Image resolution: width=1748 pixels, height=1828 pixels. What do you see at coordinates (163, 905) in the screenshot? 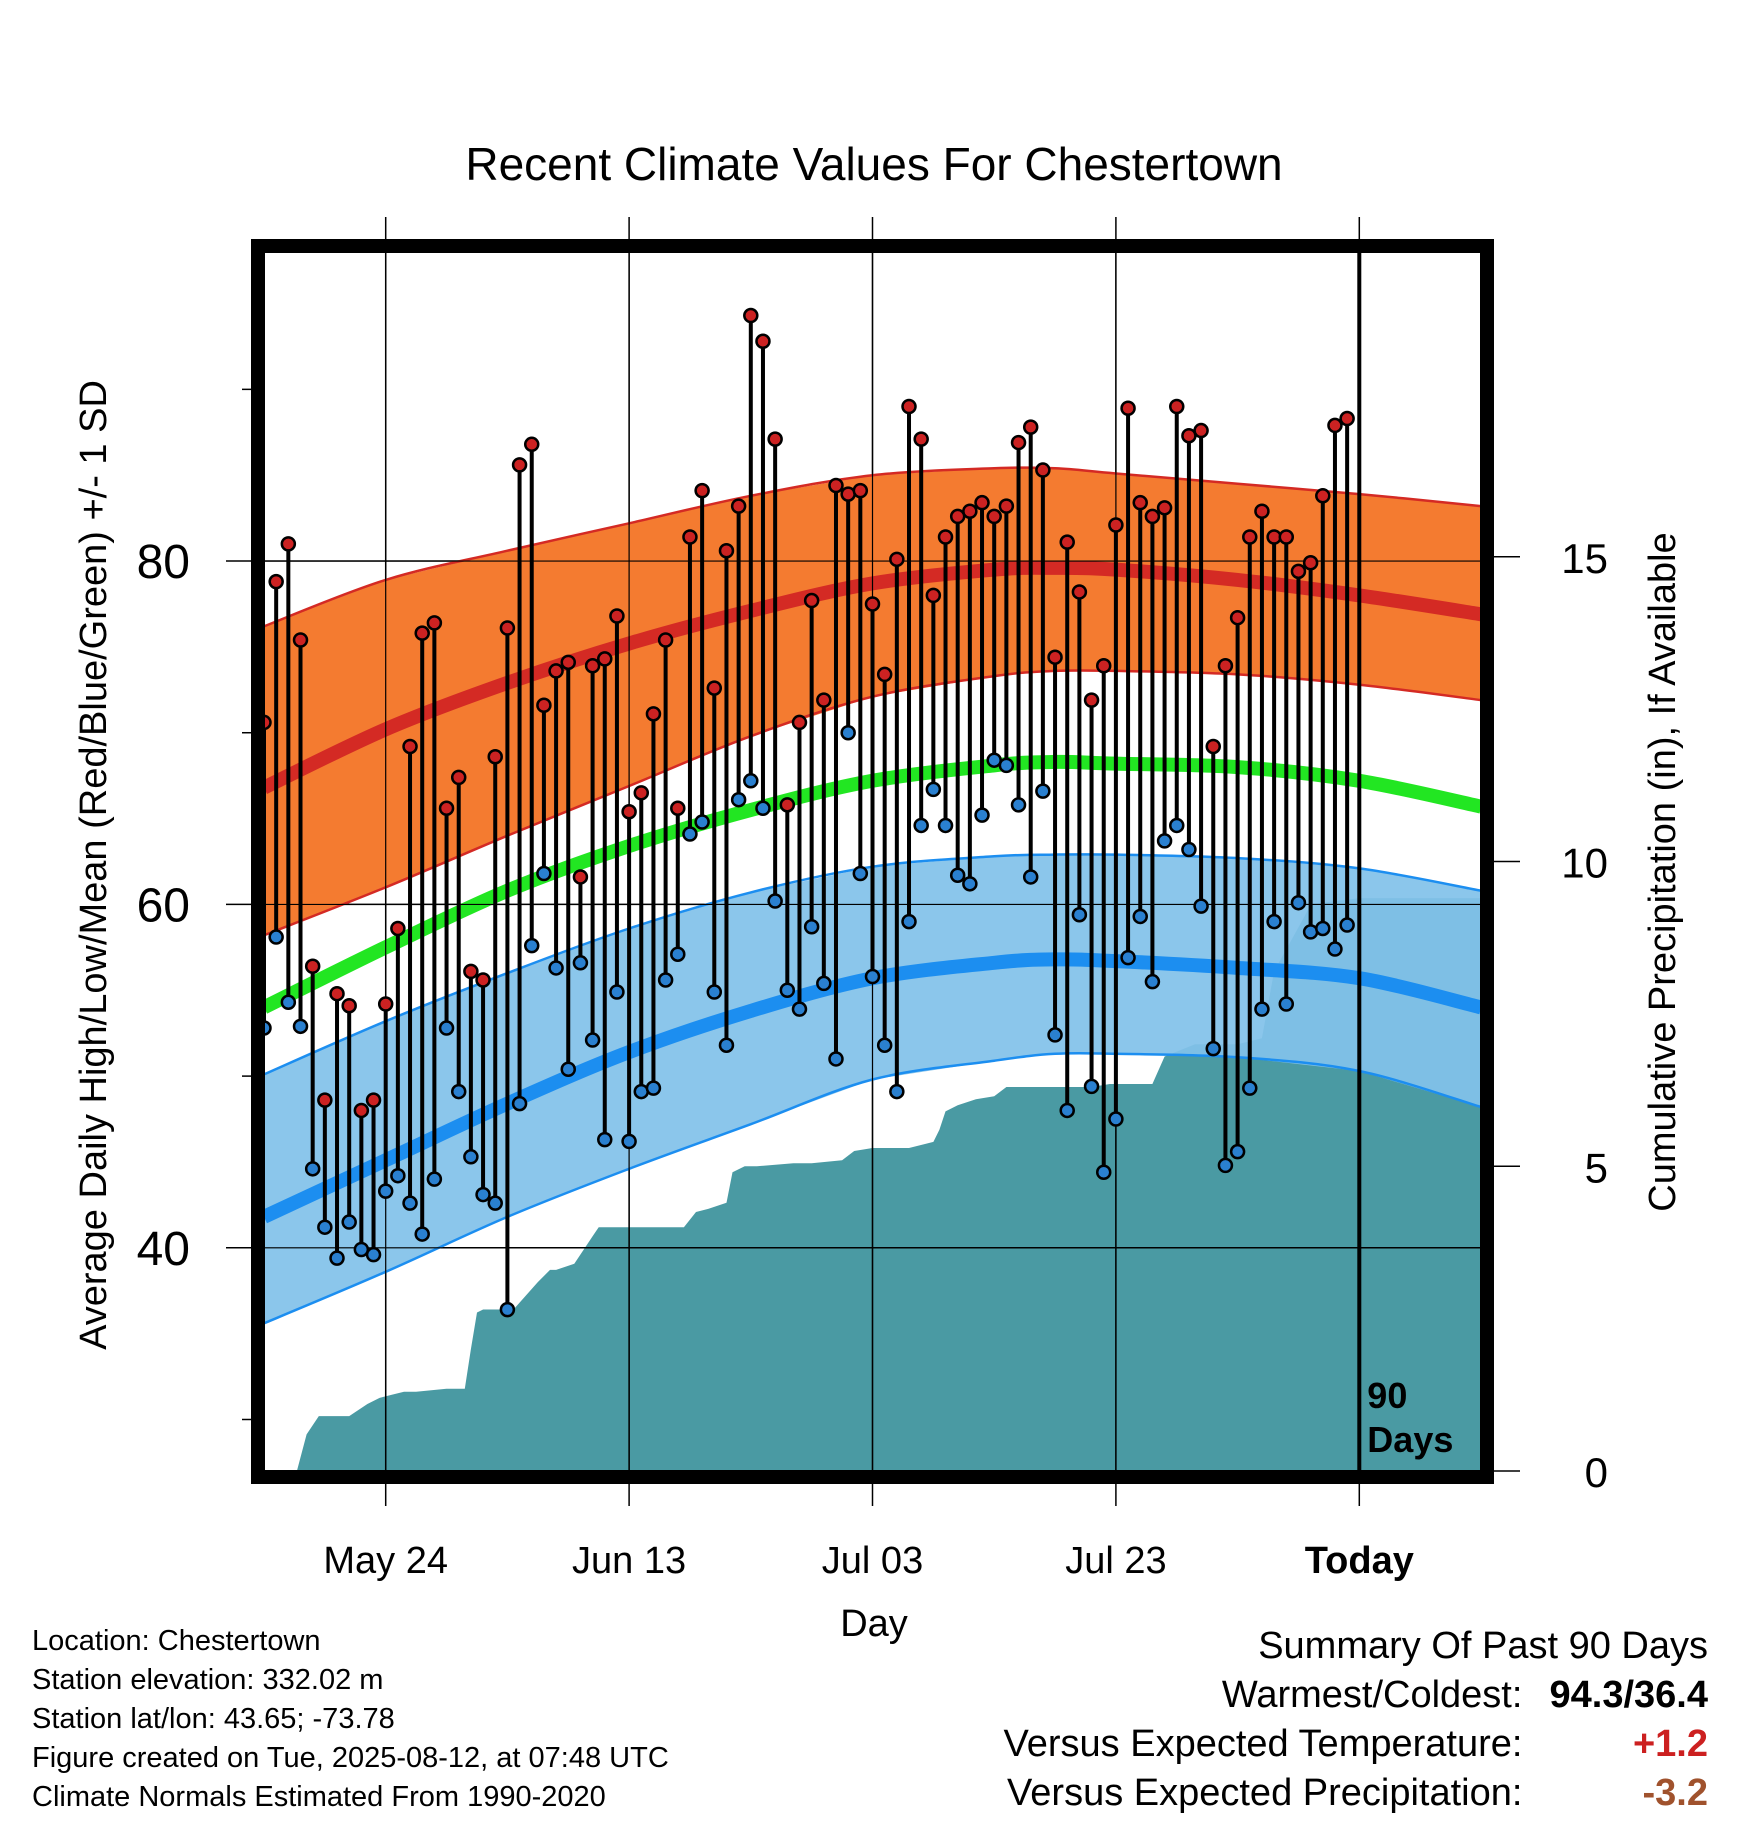
I see `y-tick-label: 60` at bounding box center [163, 905].